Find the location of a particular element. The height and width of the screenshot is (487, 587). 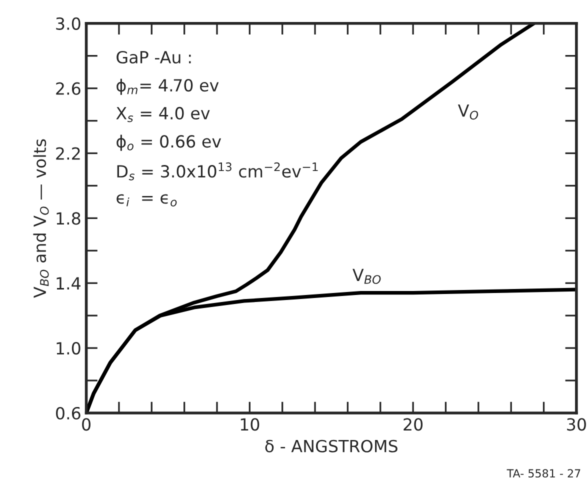

y-tick-label: 1.0 is located at coordinates (68, 348).